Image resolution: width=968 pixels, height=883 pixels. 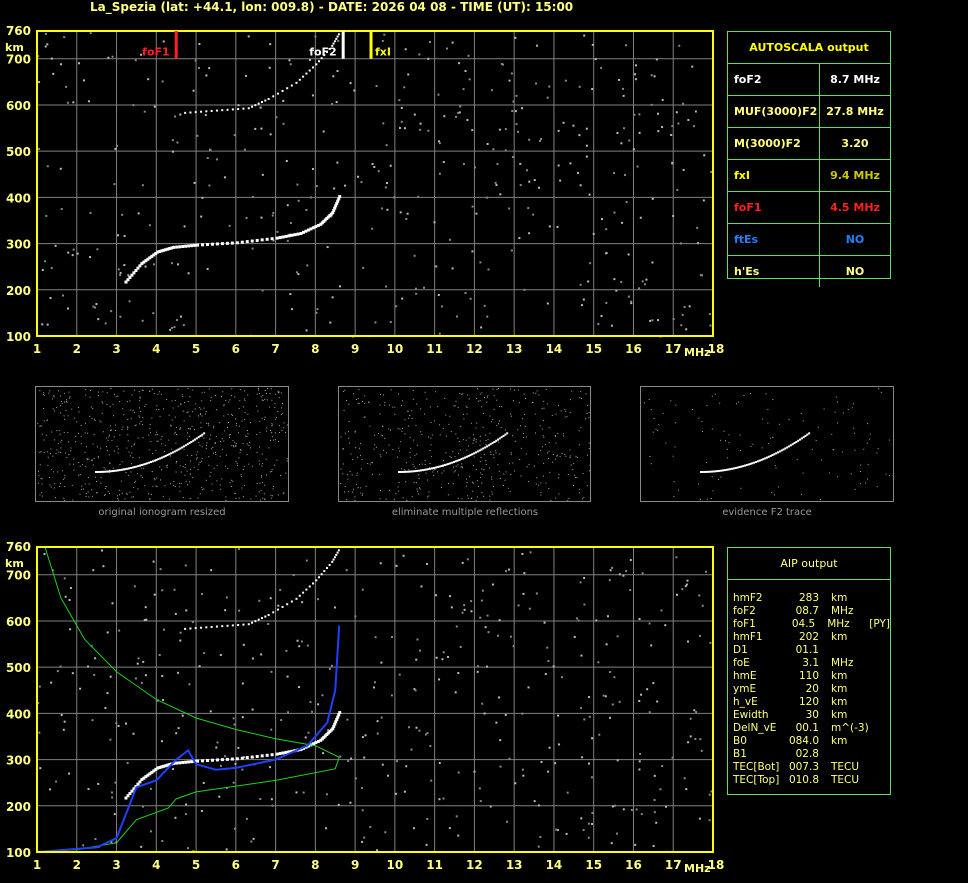 What do you see at coordinates (811, 598) in the screenshot?
I see `aip-row: hmF2 283 km` at bounding box center [811, 598].